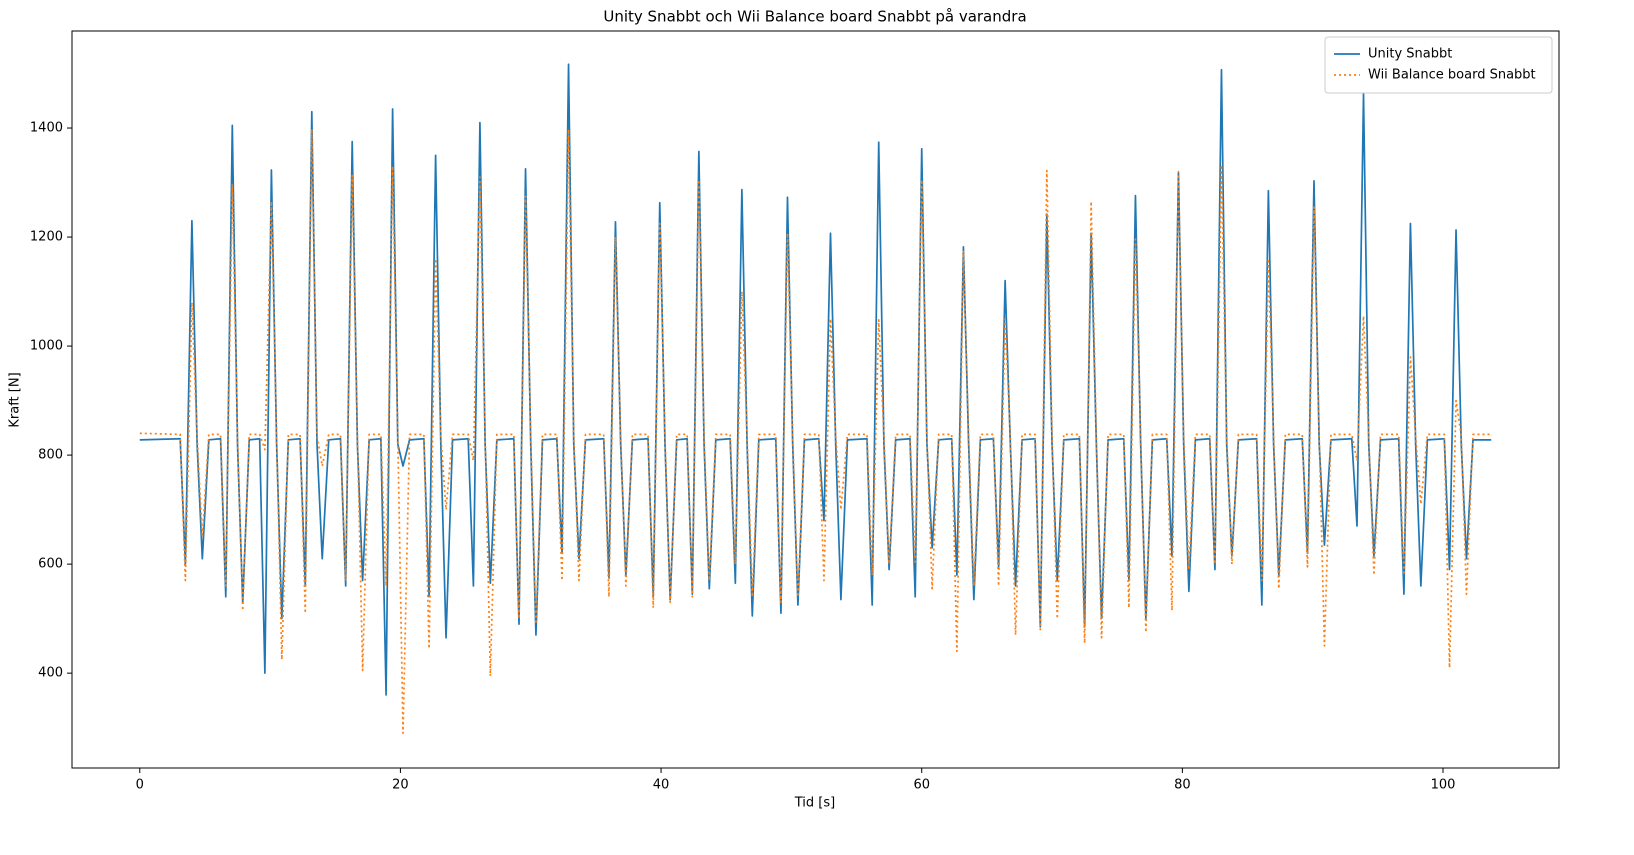 The image size is (1634, 855). I want to click on x-tick-label: 60, so click(921, 785).